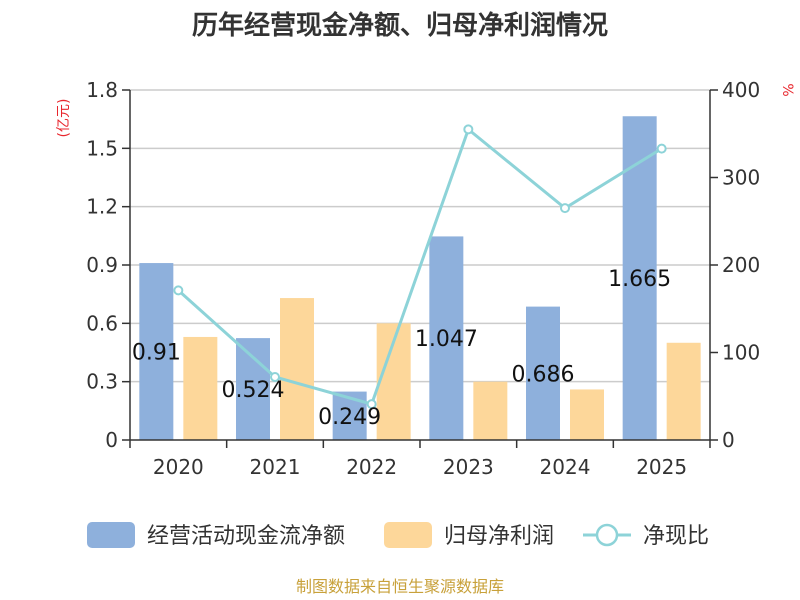 Image resolution: width=800 pixels, height=600 pixels. I want to click on y-left-tick-label: 0.9, so click(102, 265).